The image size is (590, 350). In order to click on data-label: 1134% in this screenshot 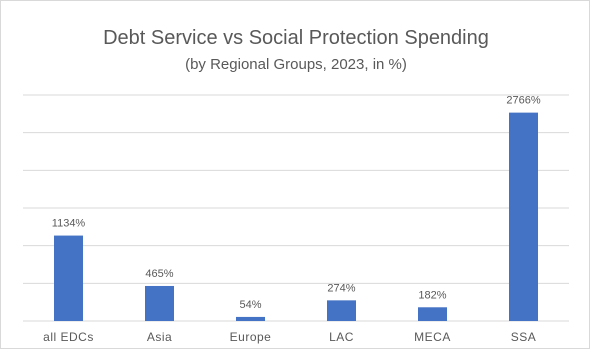, I will do `click(69, 224)`.